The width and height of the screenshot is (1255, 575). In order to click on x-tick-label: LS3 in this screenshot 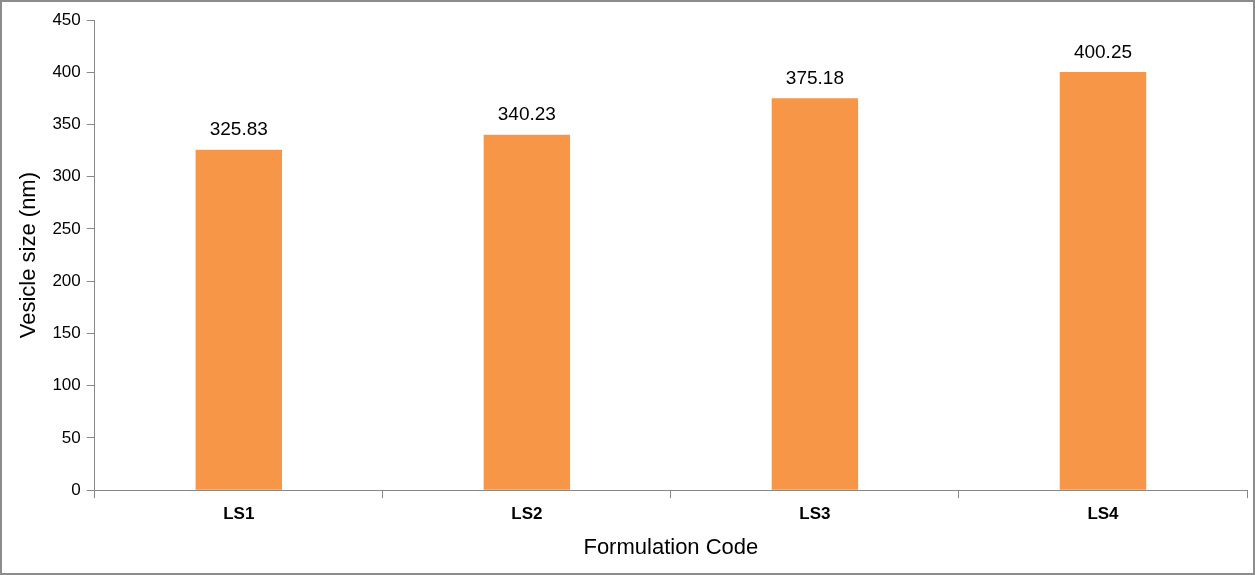, I will do `click(815, 514)`.